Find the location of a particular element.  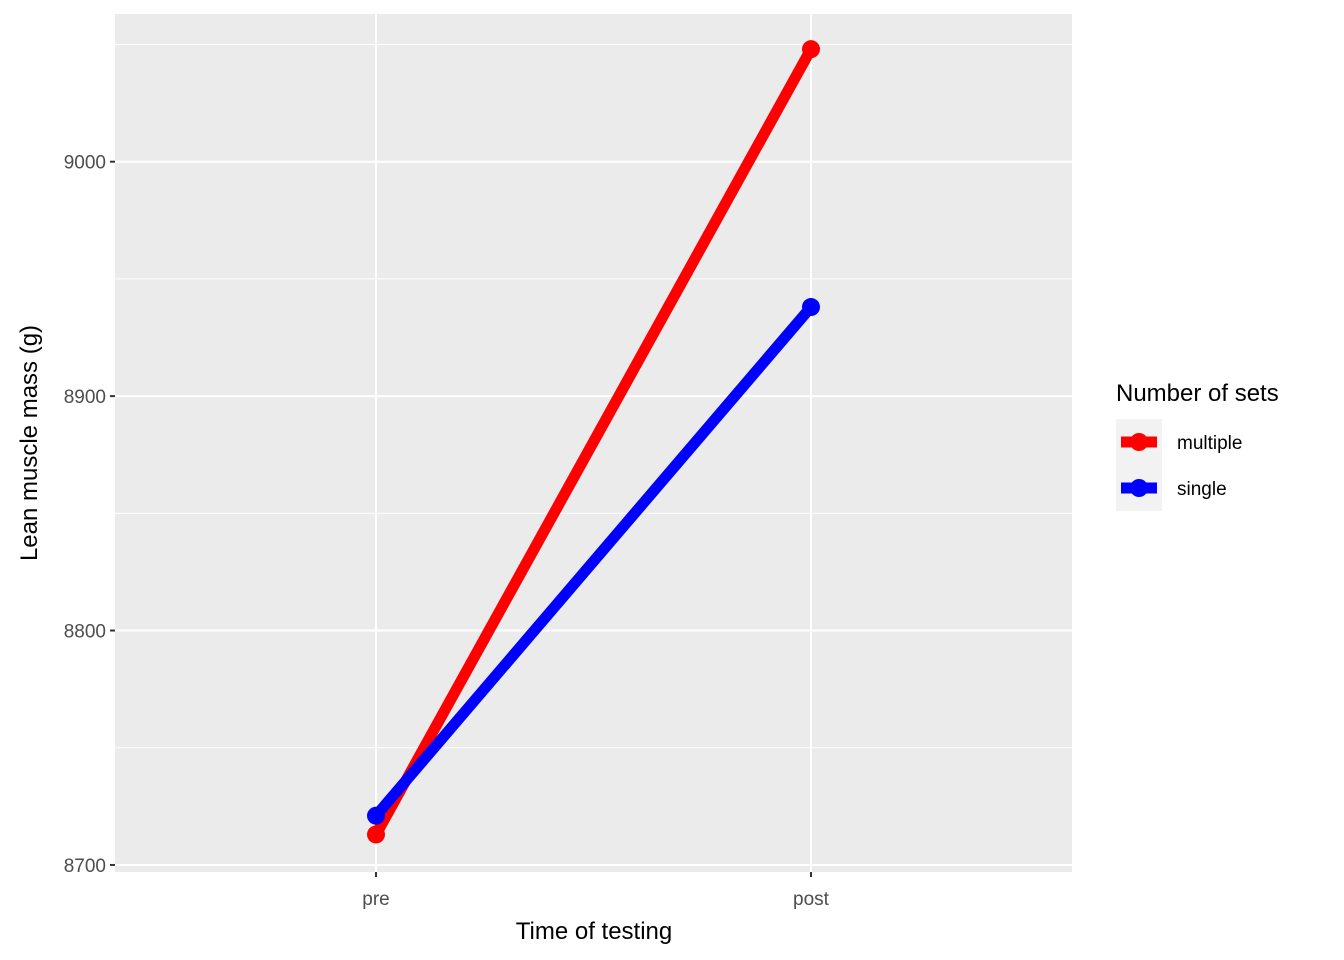

y-tick-label: 9000 is located at coordinates (85, 163).